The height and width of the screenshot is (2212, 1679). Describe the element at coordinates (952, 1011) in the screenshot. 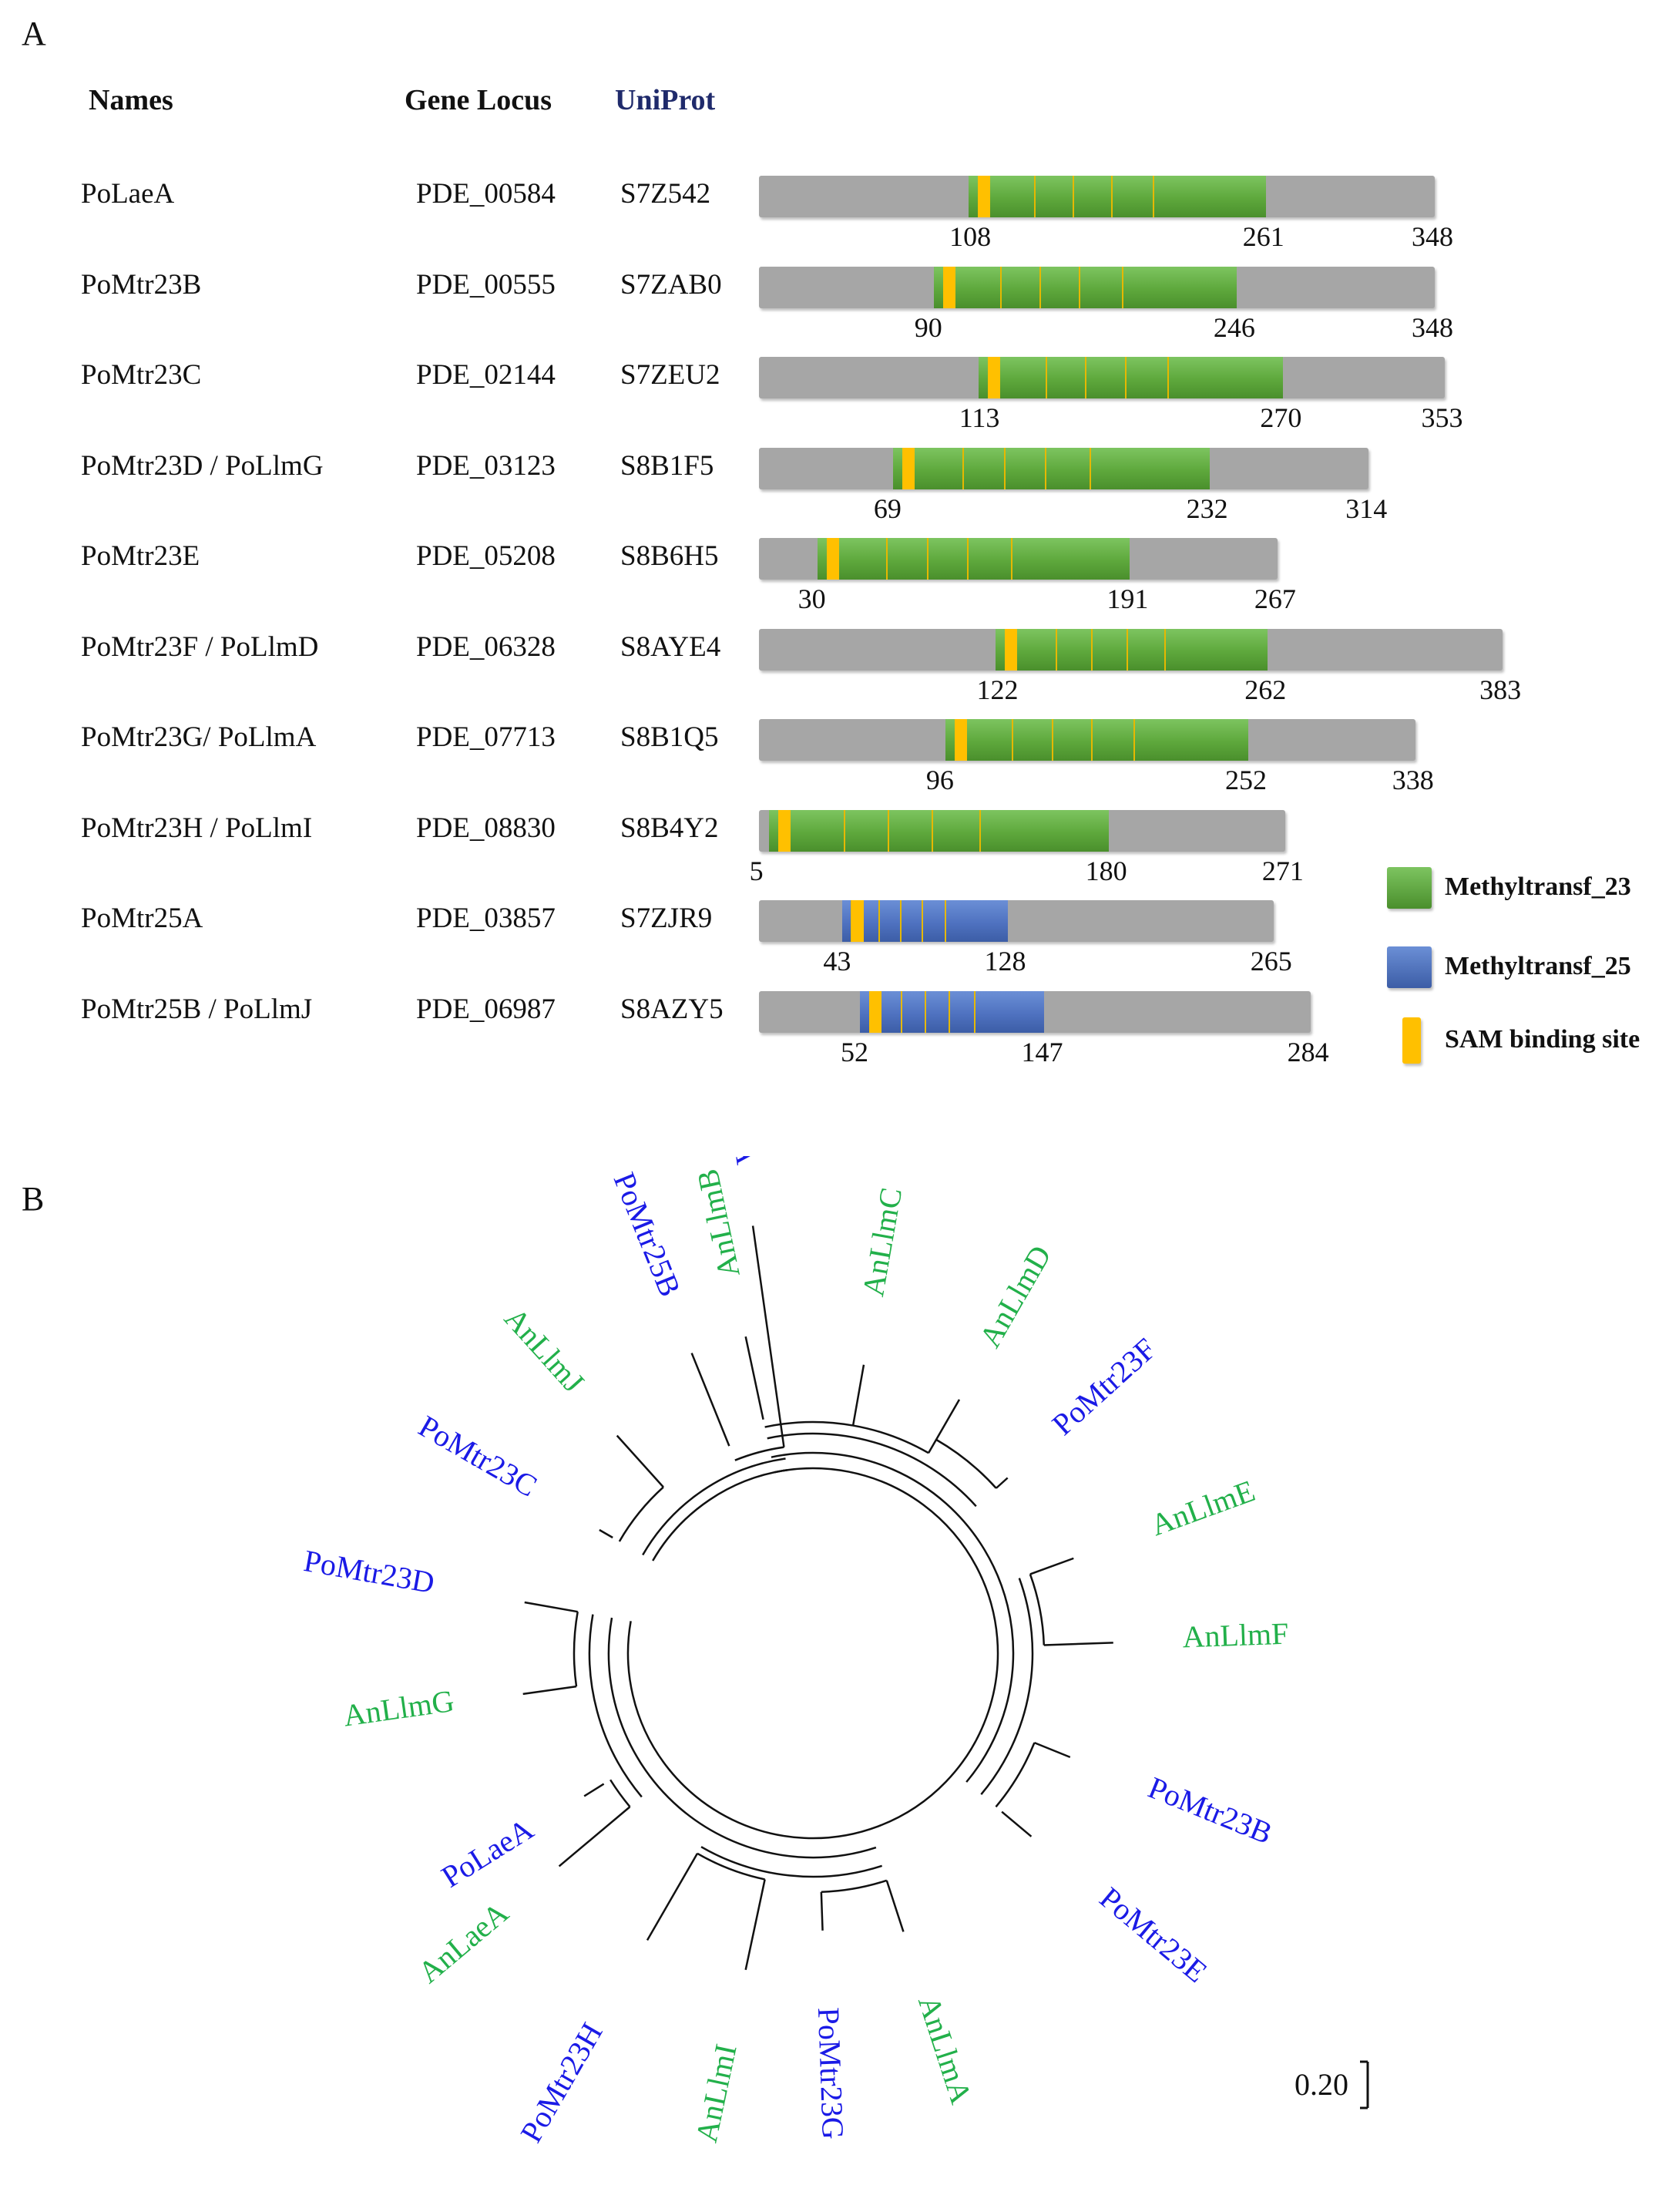

I see `methyltransf-25-domain` at that location.